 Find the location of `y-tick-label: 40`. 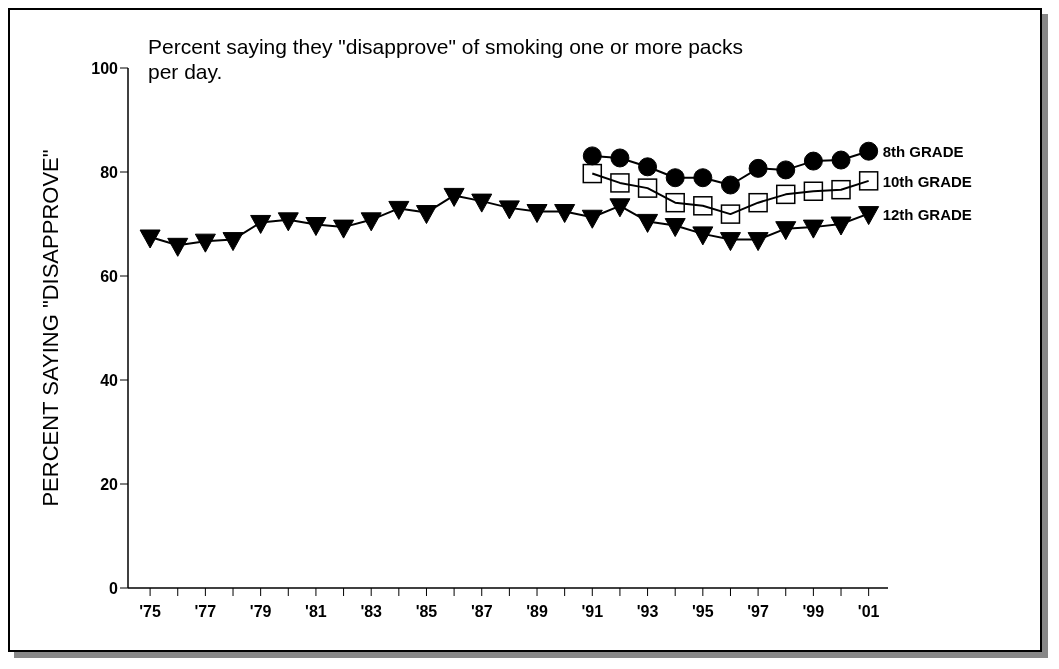

y-tick-label: 40 is located at coordinates (109, 380).